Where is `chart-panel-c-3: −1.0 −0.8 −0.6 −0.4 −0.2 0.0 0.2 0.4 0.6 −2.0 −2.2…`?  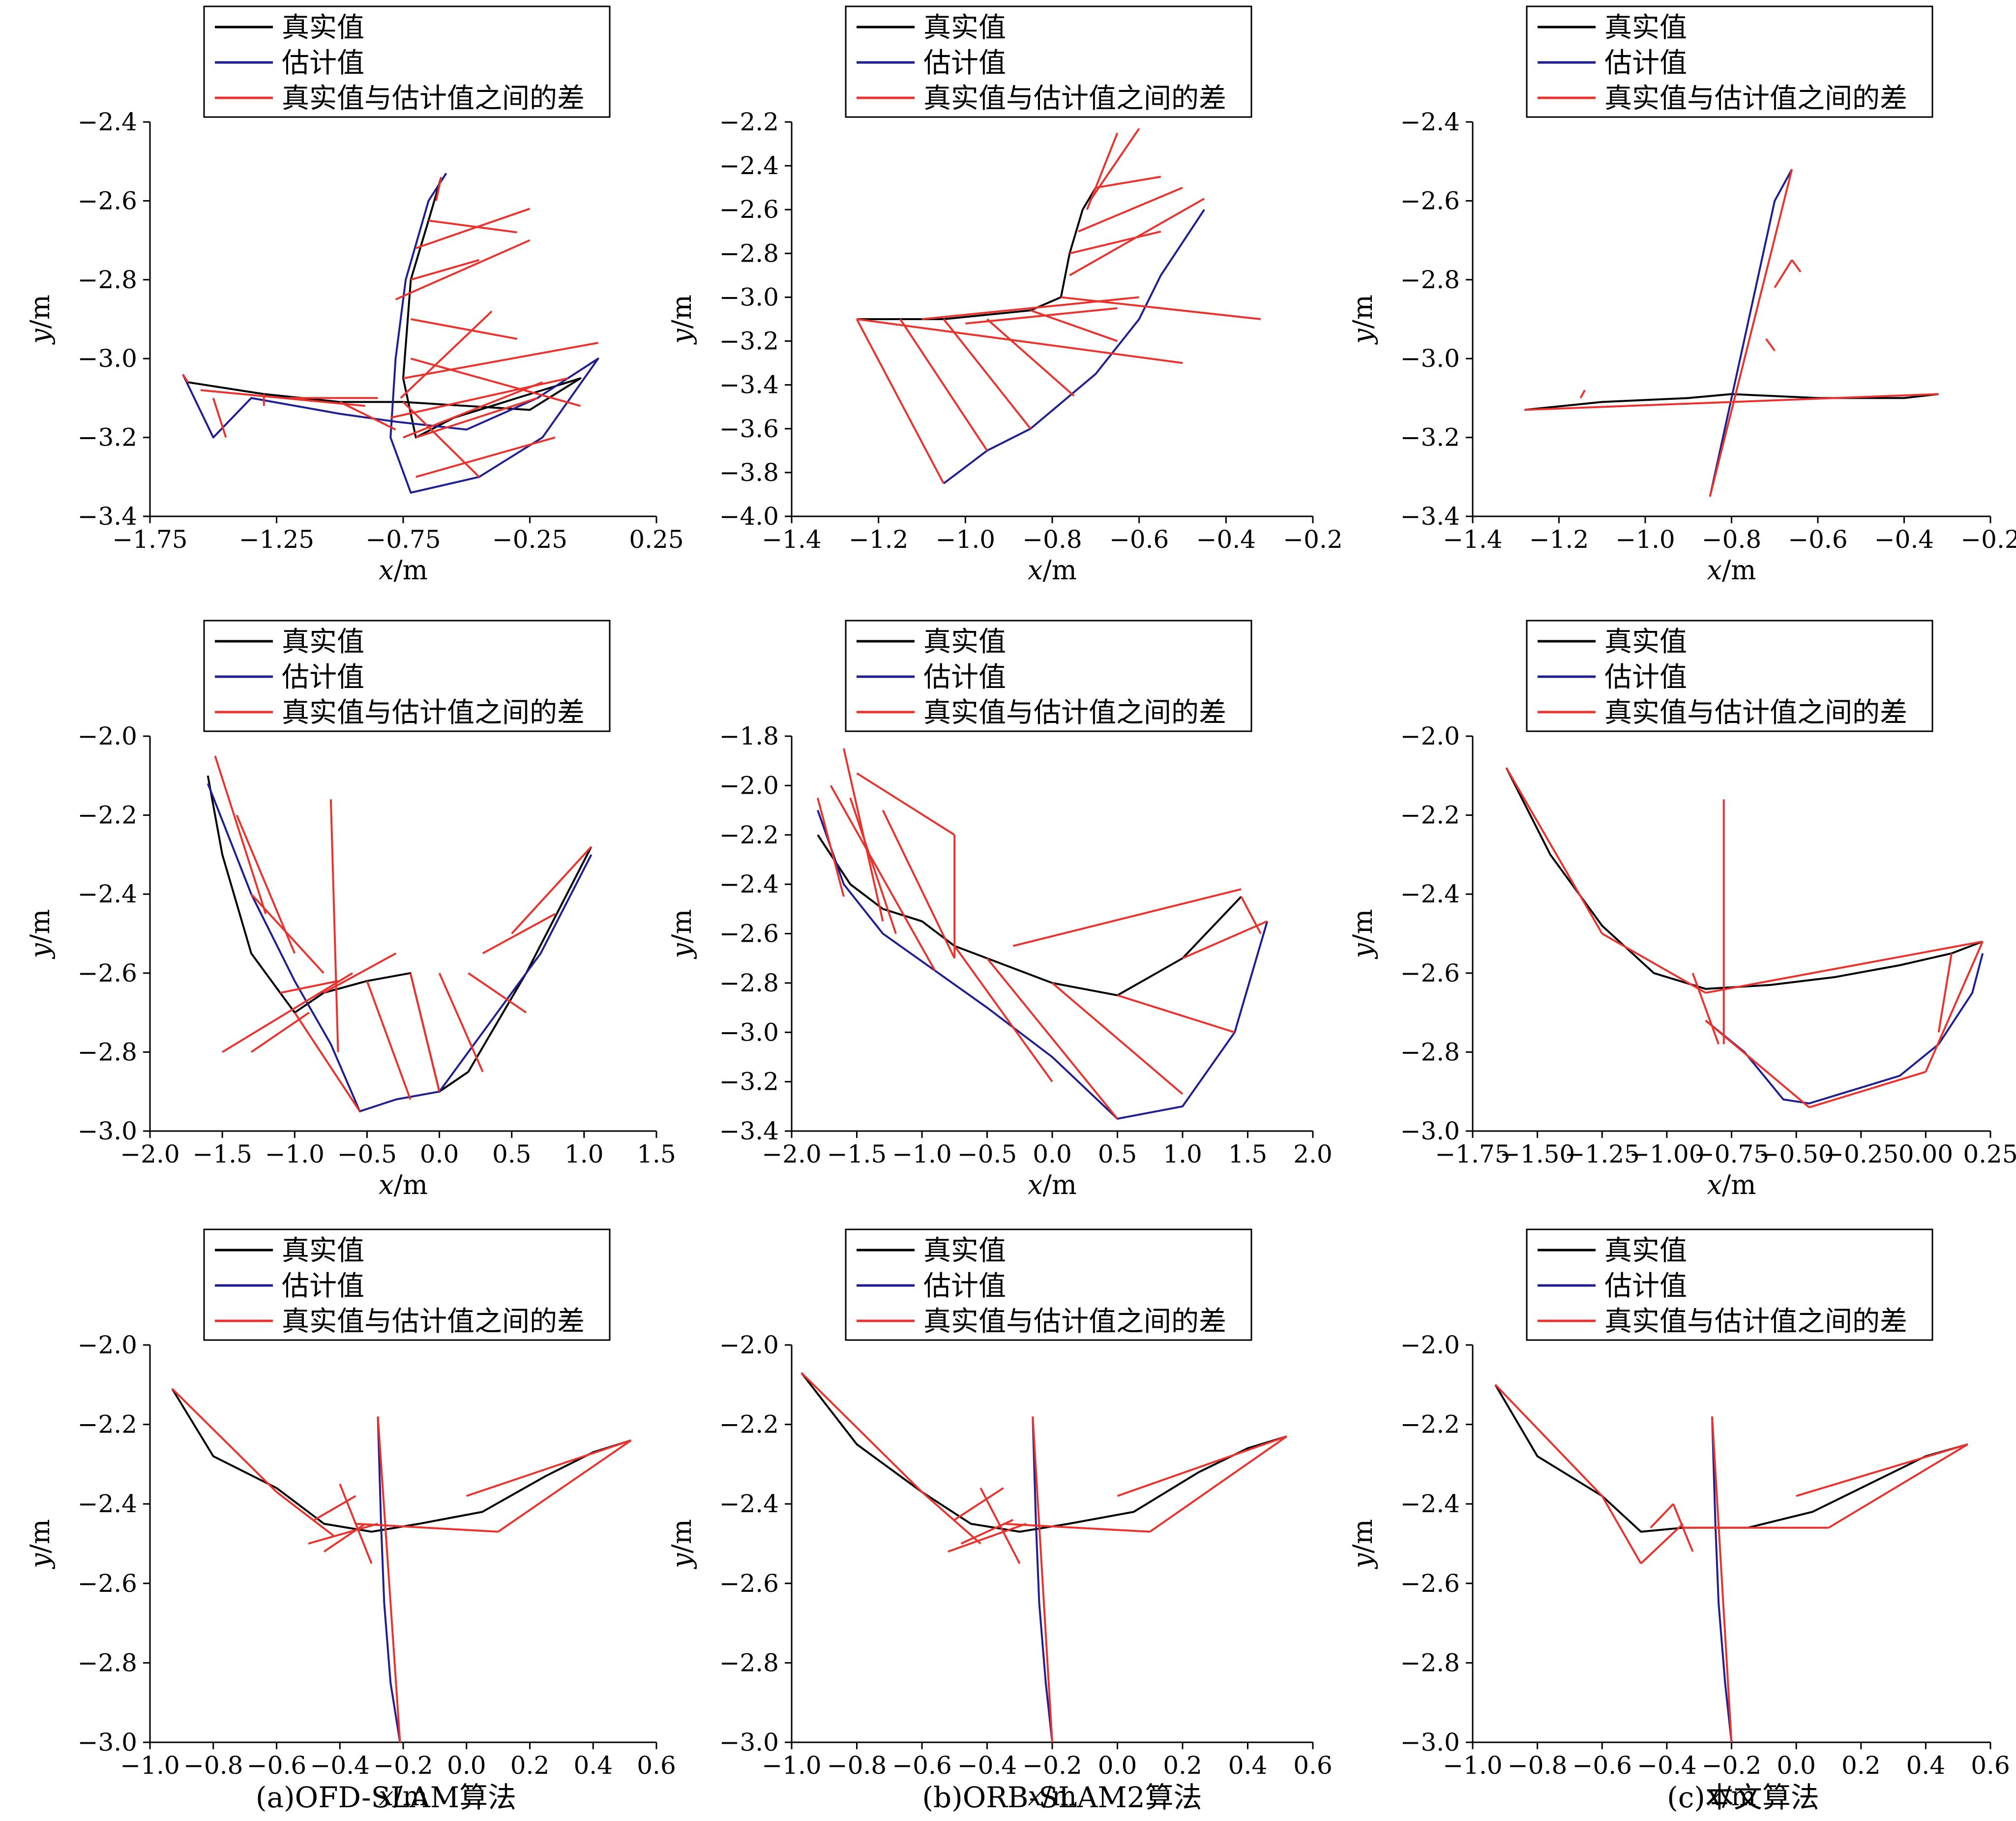
chart-panel-c-3: −1.0 −0.8 −0.6 −0.4 −0.2 0.0 0.2 0.4 0.6 −2.0 −2.2… is located at coordinates (1678, 1520).